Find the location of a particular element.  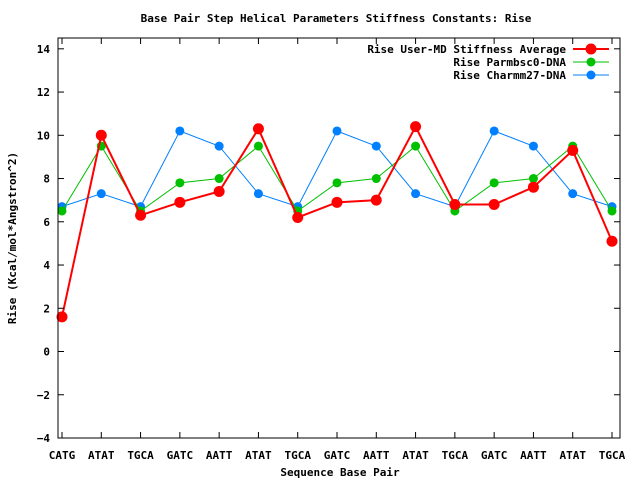

y-axis-label: Rise (Kcal/mol*Angstron^2) is located at coordinates (12, 238).